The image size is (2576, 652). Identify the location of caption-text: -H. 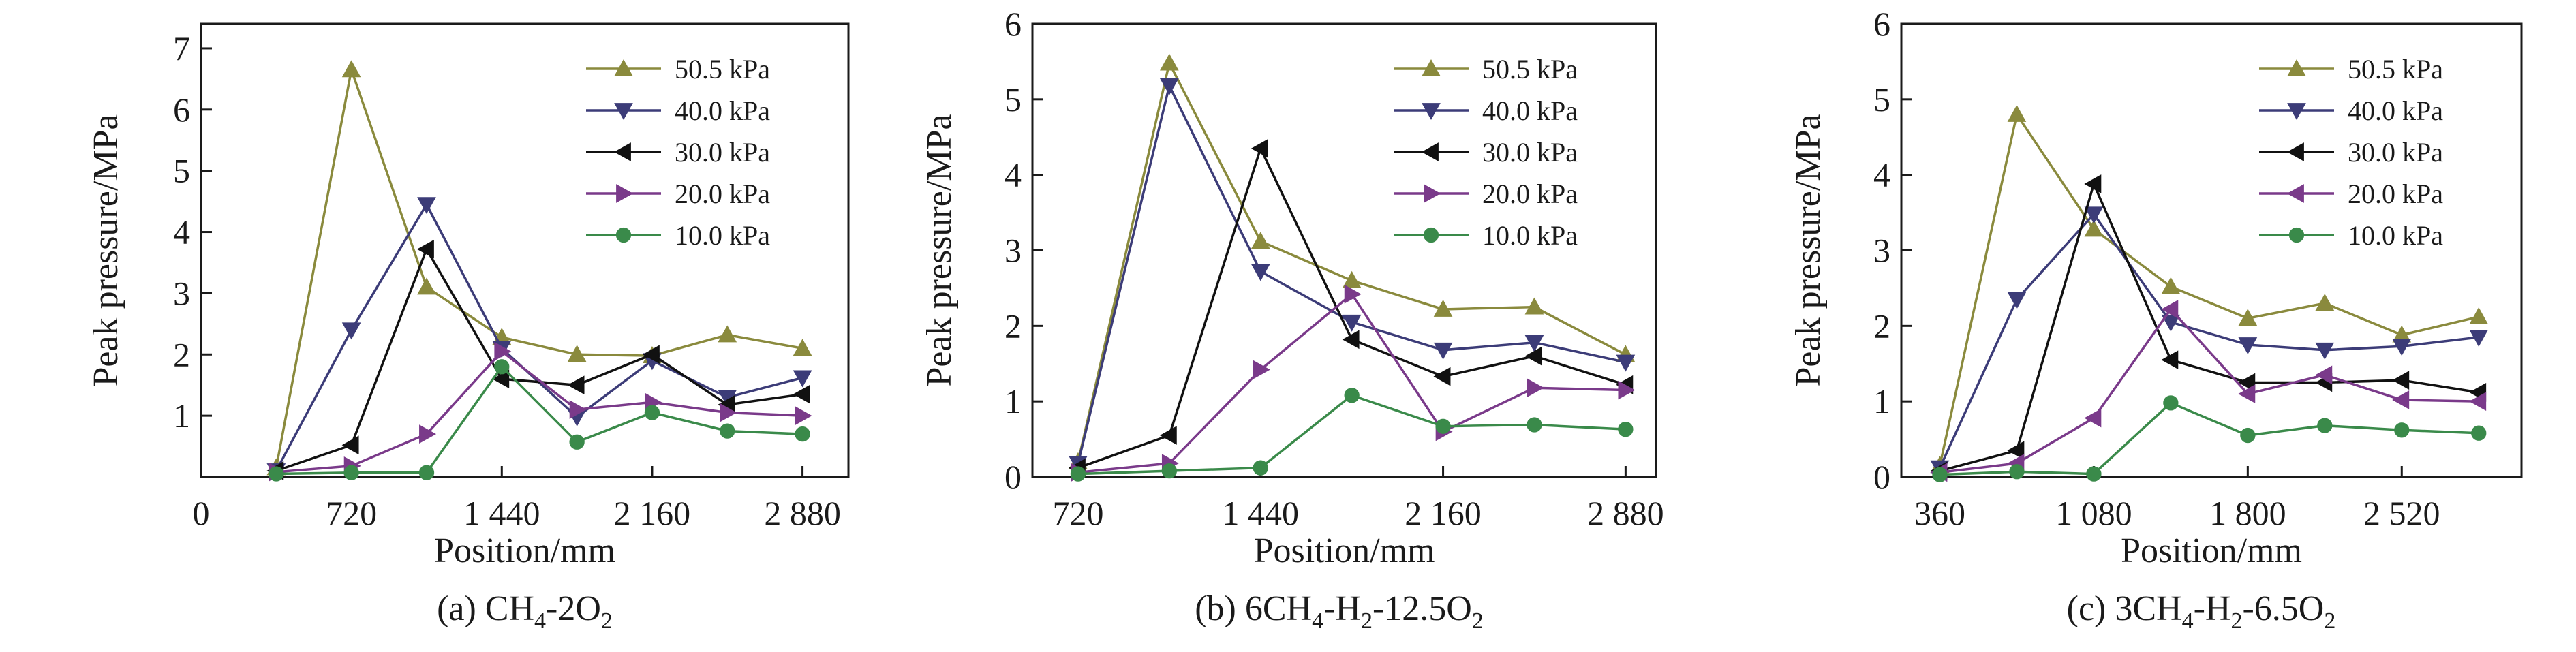
(1342, 608).